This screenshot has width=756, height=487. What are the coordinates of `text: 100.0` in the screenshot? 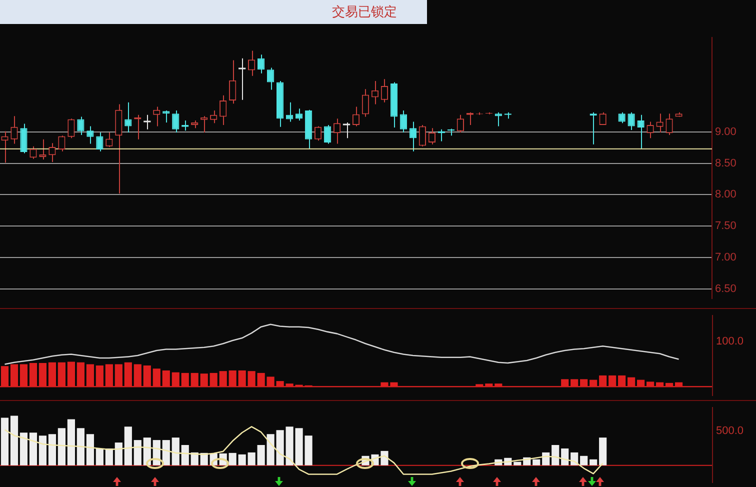 It's located at (730, 342).